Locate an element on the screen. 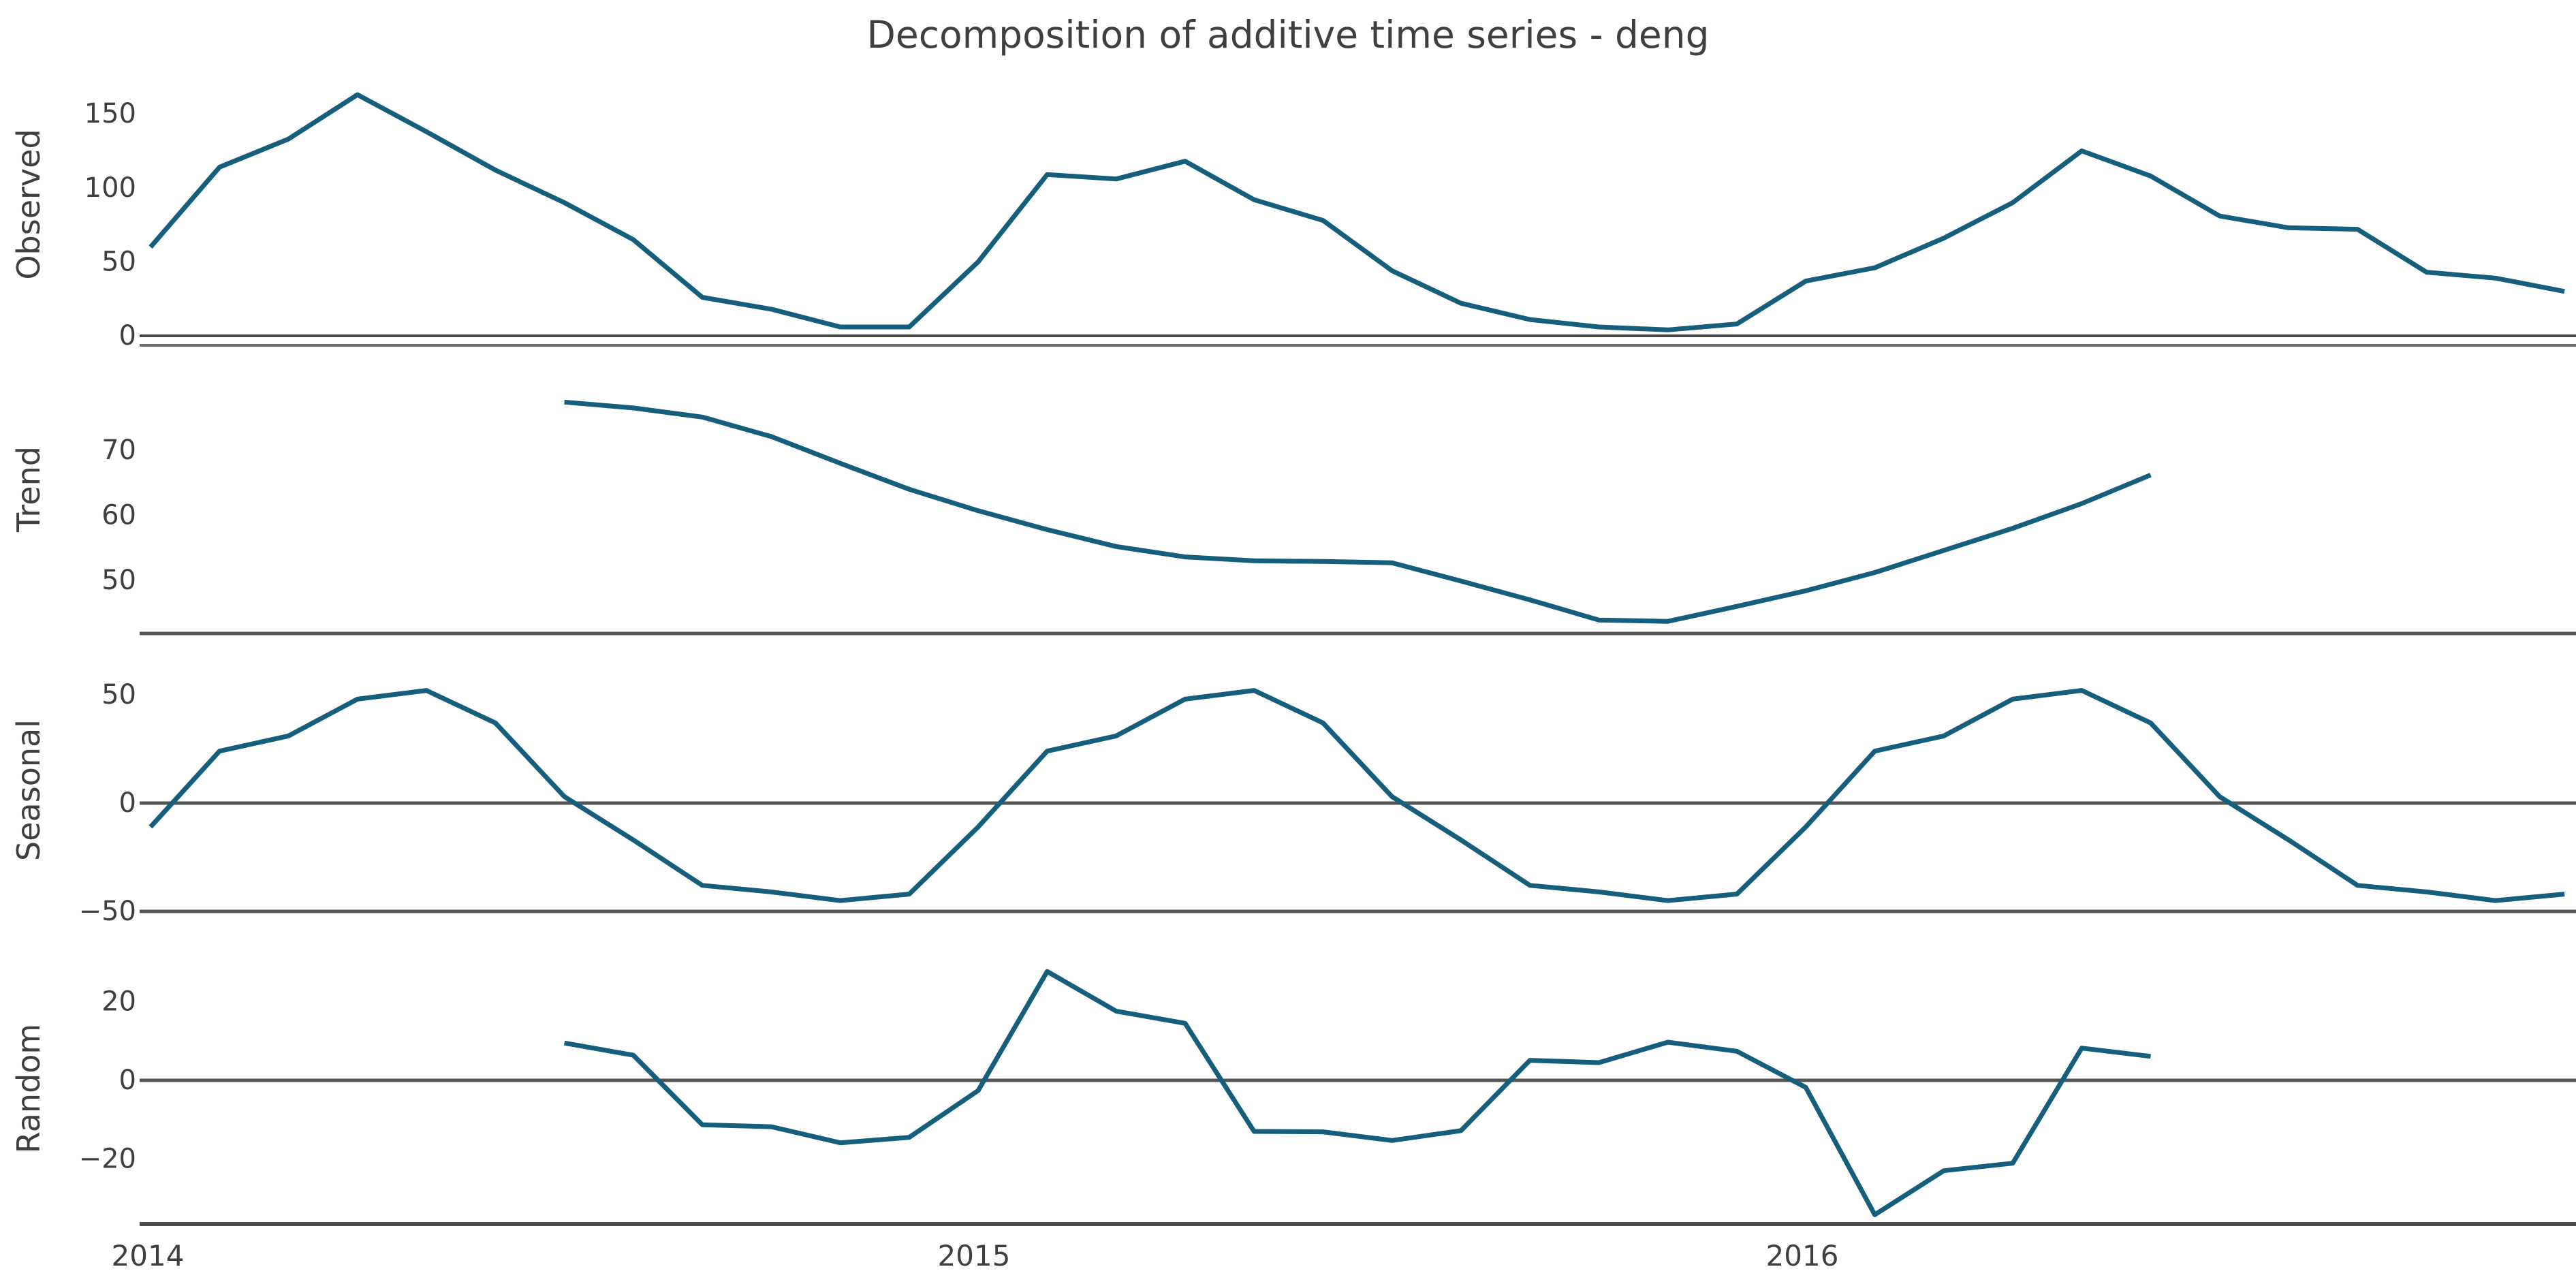 This screenshot has height=1284, width=2576. seasonal-ytick-0: 0 is located at coordinates (127, 803).